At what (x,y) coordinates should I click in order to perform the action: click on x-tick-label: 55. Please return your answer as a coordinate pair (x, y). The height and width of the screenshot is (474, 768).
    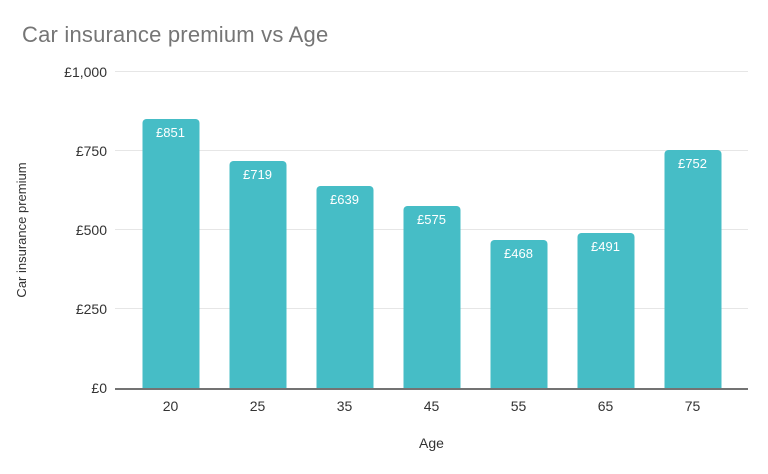
    Looking at the image, I should click on (518, 406).